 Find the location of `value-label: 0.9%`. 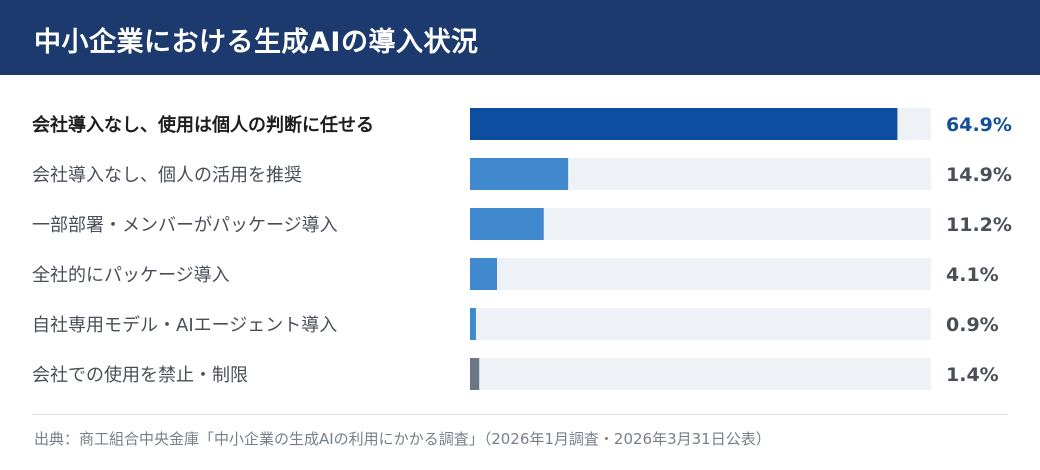

value-label: 0.9% is located at coordinates (972, 325).